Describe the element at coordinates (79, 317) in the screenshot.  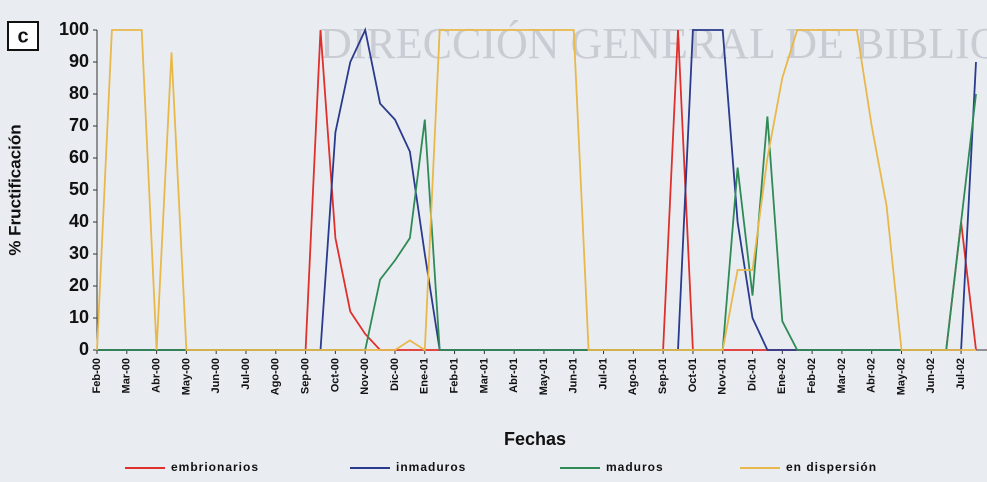
I see `y-tick-label: 10` at that location.